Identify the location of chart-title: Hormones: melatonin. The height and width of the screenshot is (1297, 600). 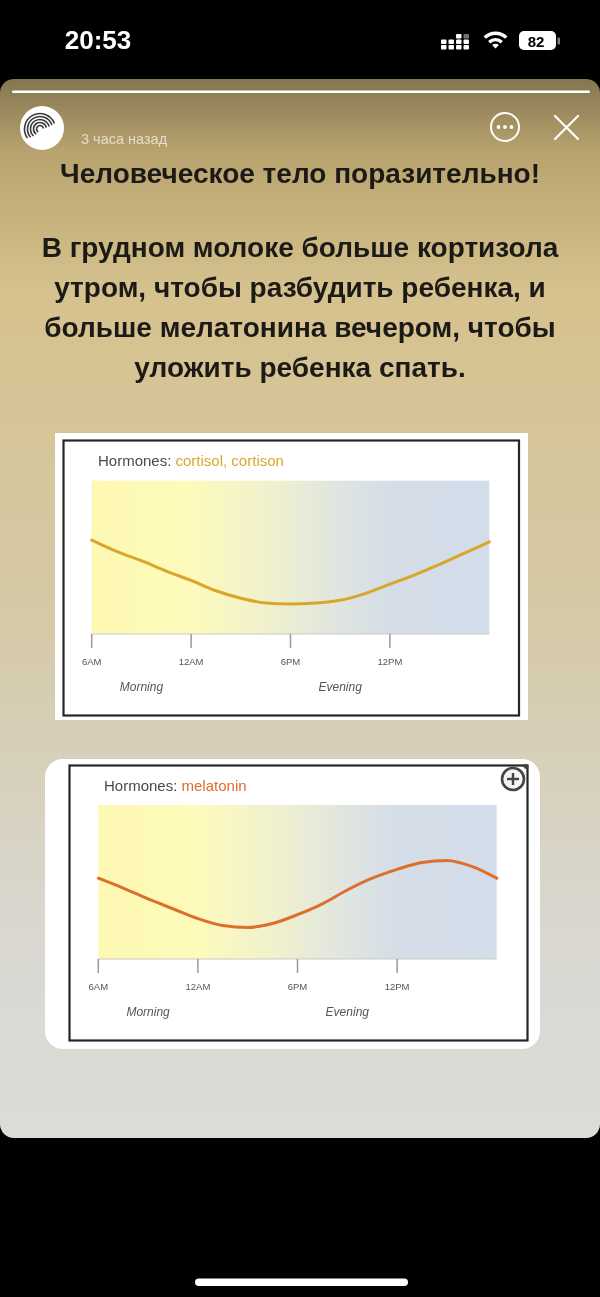
(175, 785).